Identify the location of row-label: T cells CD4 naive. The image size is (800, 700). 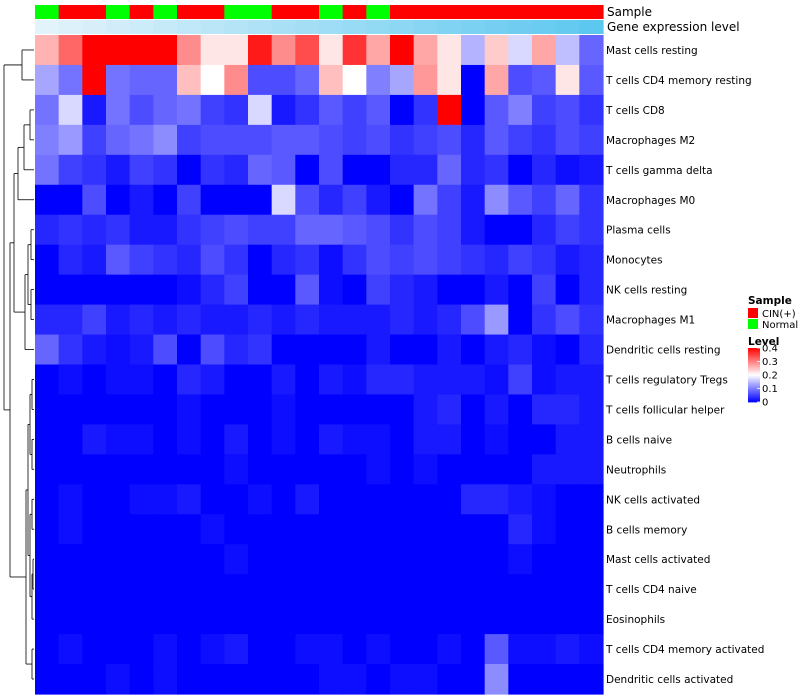
(651, 590).